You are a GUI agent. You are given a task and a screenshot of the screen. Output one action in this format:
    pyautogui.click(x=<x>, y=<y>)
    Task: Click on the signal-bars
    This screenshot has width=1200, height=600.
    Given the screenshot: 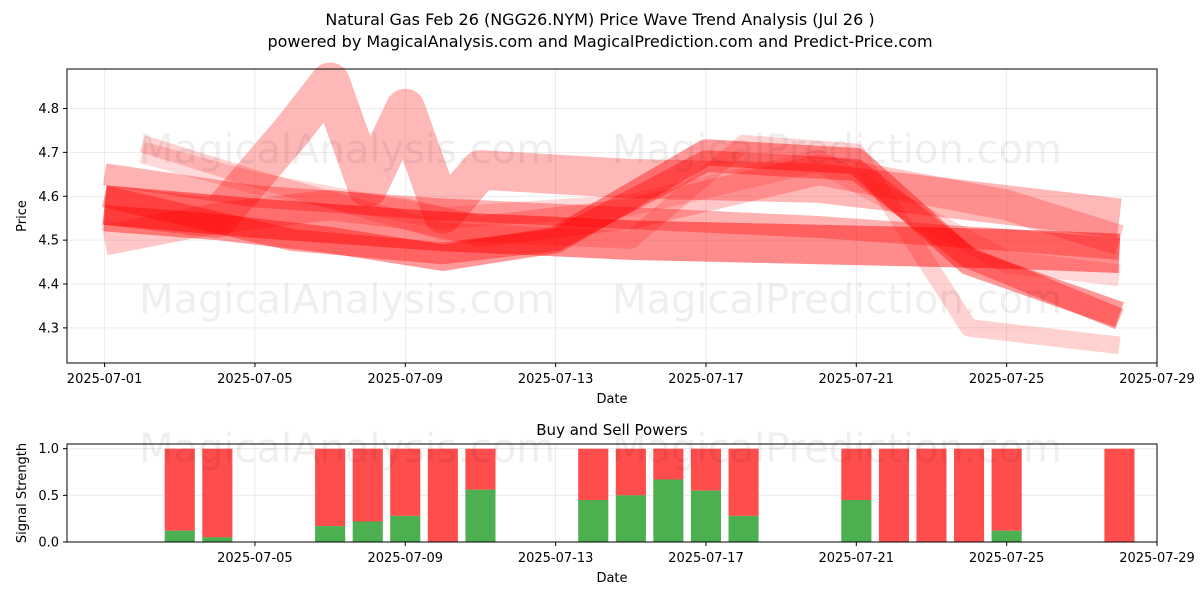 What is the action you would take?
    pyautogui.click(x=649, y=495)
    